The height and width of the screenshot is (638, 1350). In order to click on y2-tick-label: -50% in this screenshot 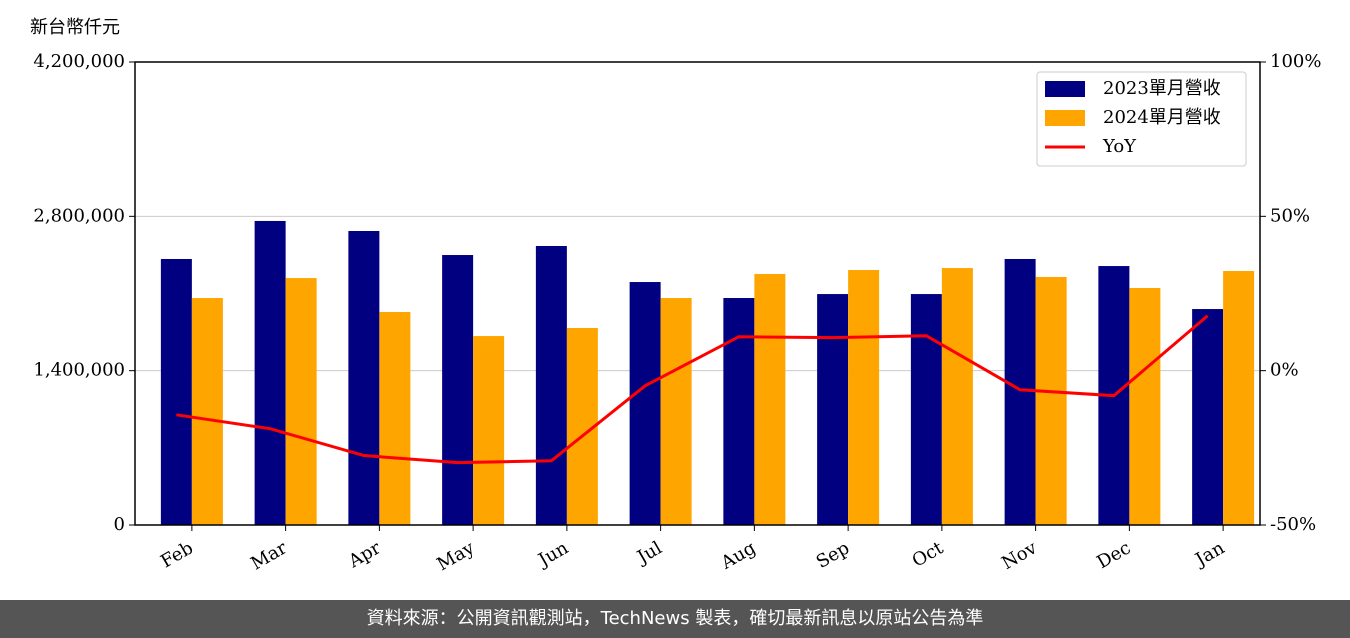, I will do `click(1293, 524)`.